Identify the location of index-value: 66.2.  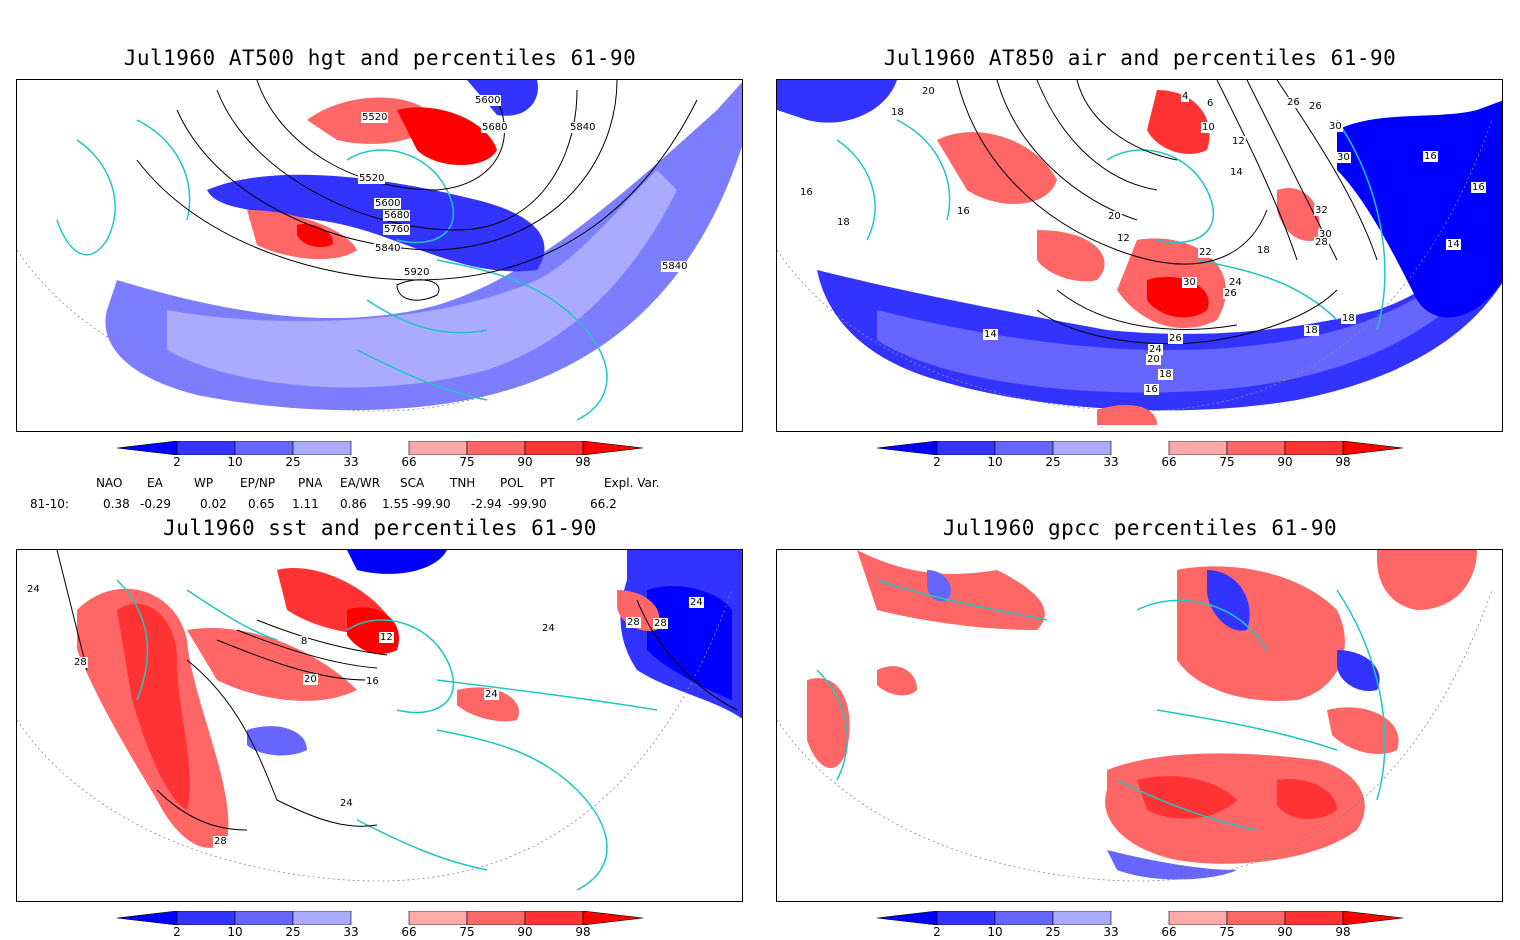
(603, 504).